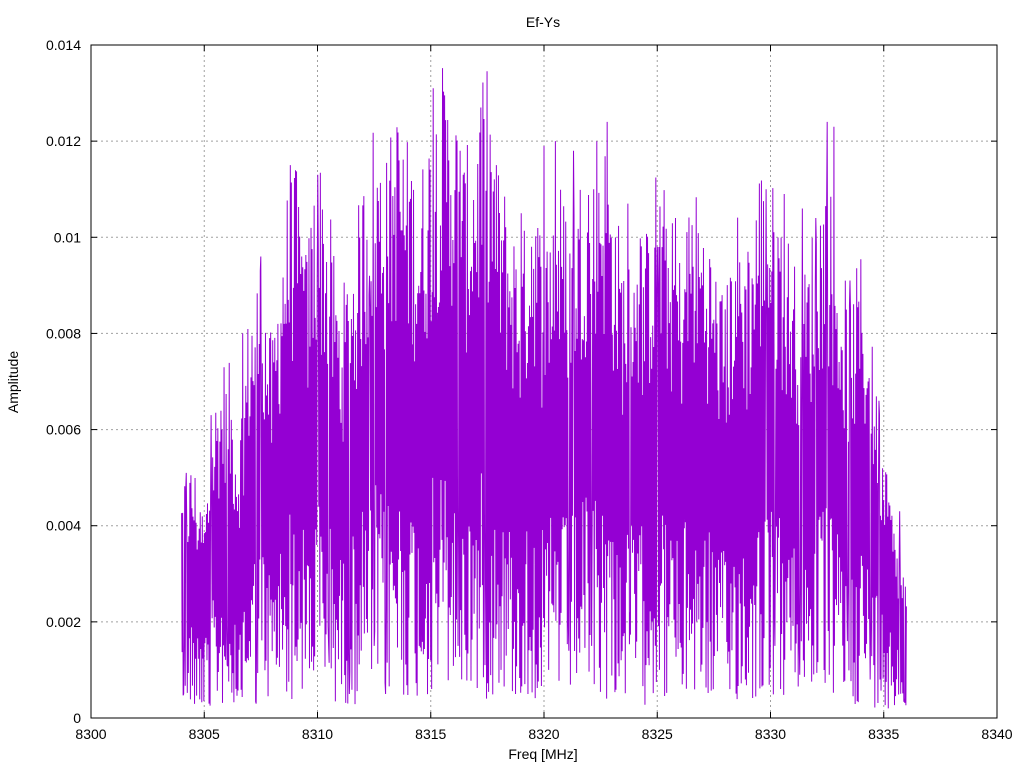  I want to click on x-tick-label: 8330, so click(770, 734).